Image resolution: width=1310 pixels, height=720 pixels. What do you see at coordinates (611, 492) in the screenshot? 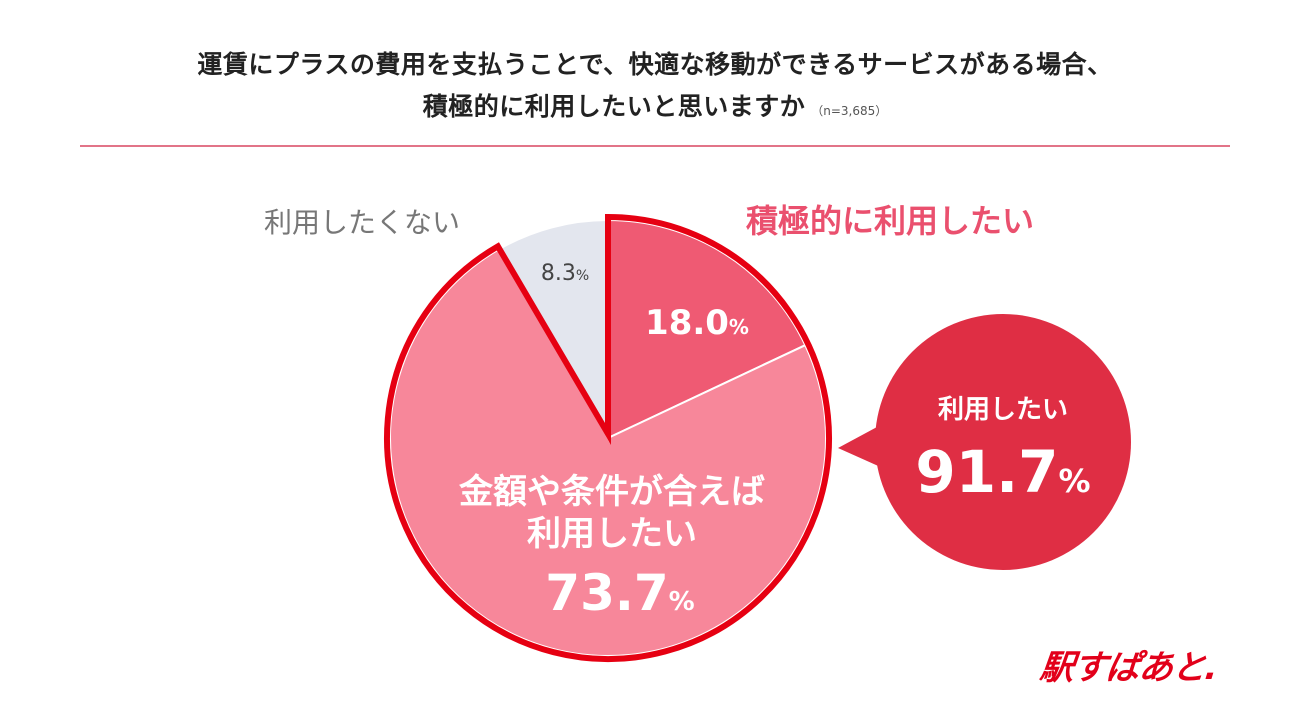
I see `slice-conditional-use-label-line-1: 金額や条件が合えば` at bounding box center [611, 492].